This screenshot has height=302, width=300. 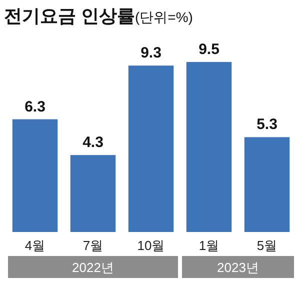 I want to click on x-tick-label: 5월, so click(x=267, y=245).